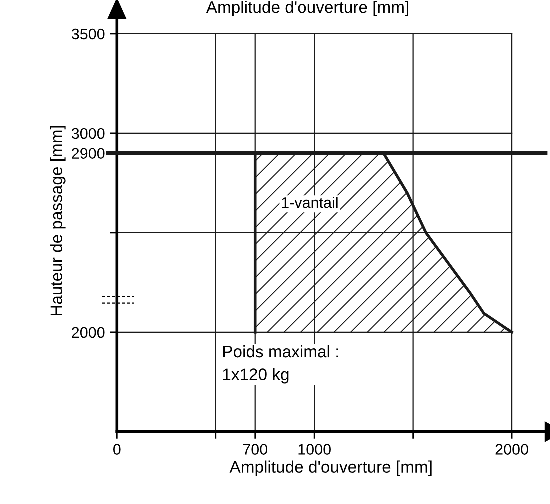 Image resolution: width=550 pixels, height=504 pixels. Describe the element at coordinates (88, 332) in the screenshot. I see `y-tick-label: 2000` at that location.